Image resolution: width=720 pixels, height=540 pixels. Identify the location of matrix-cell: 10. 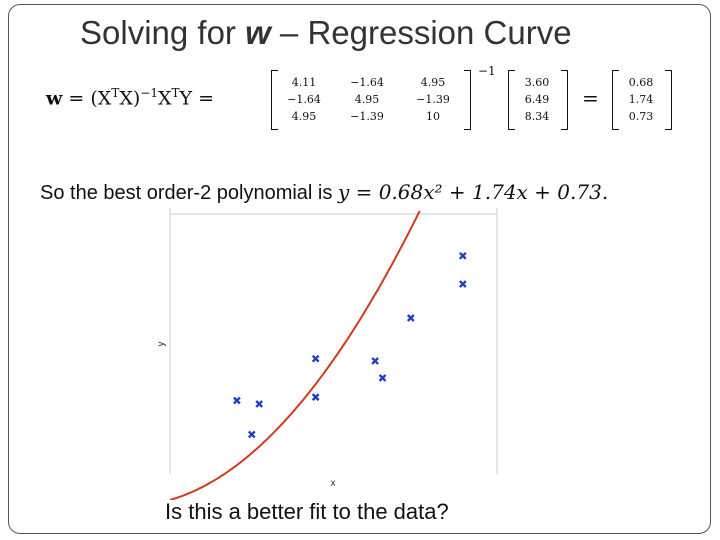
(433, 116).